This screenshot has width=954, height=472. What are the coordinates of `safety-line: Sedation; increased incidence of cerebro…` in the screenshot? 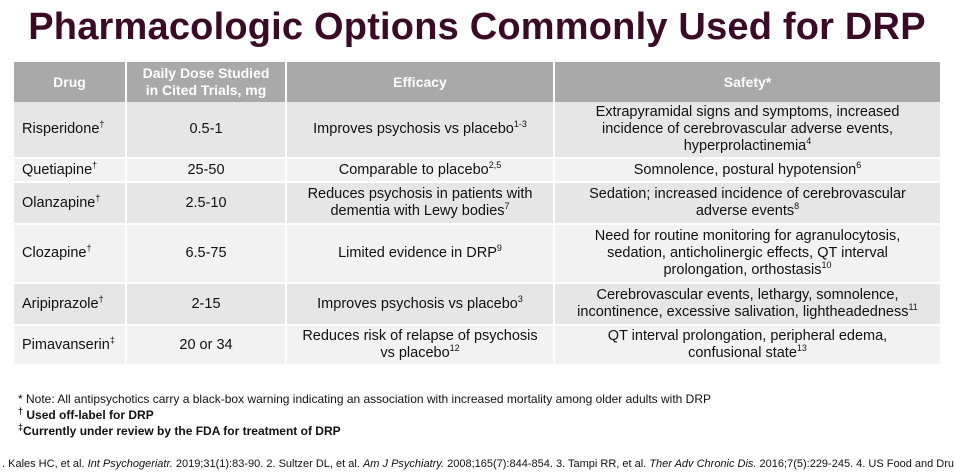 It's located at (747, 194).